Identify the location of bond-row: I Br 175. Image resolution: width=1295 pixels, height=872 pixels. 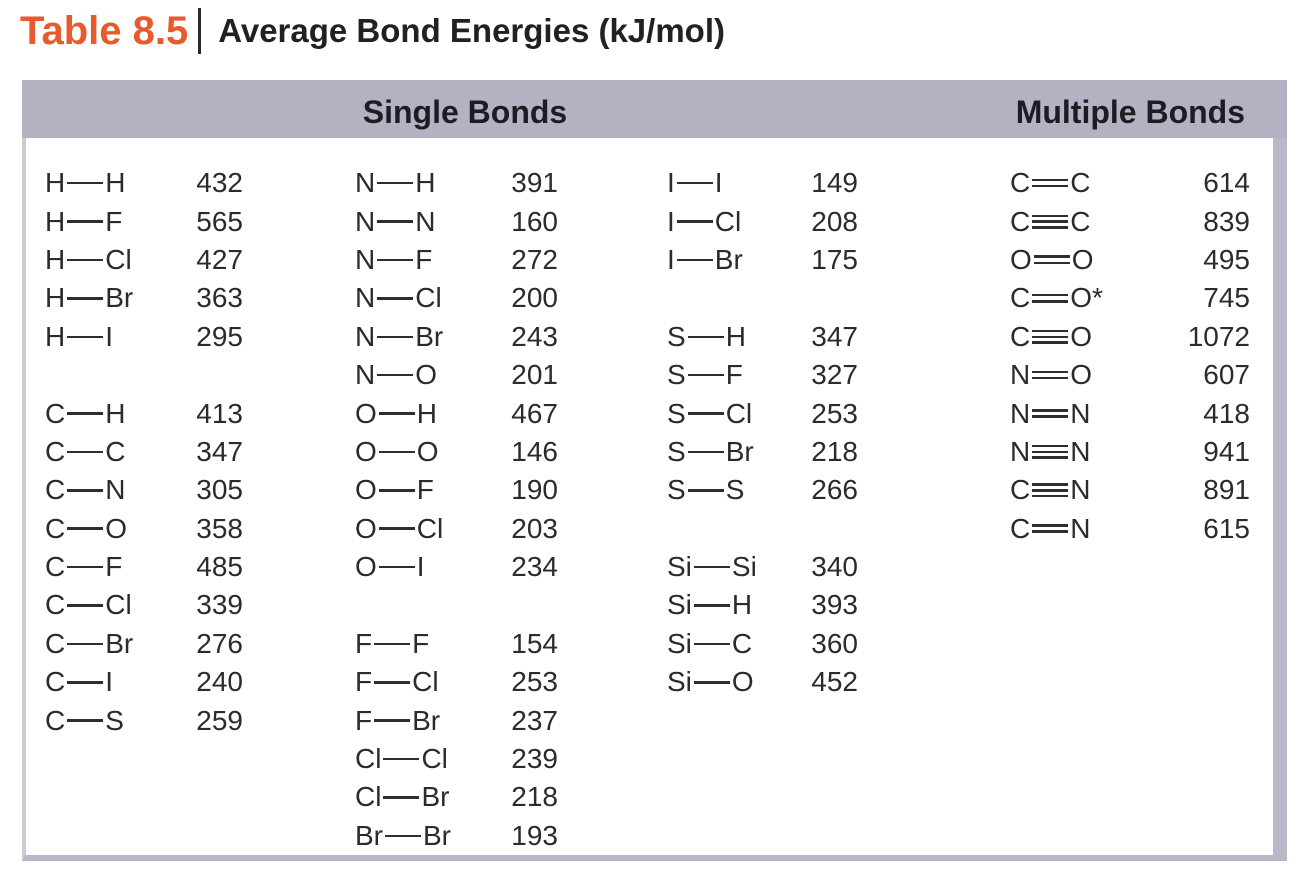
(762, 260).